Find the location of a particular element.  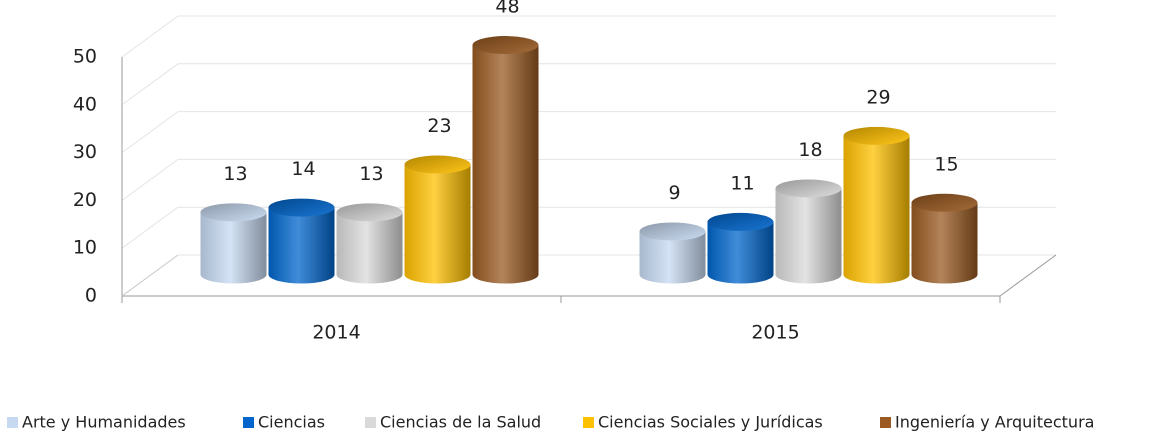

value-label: 9 is located at coordinates (674, 193).